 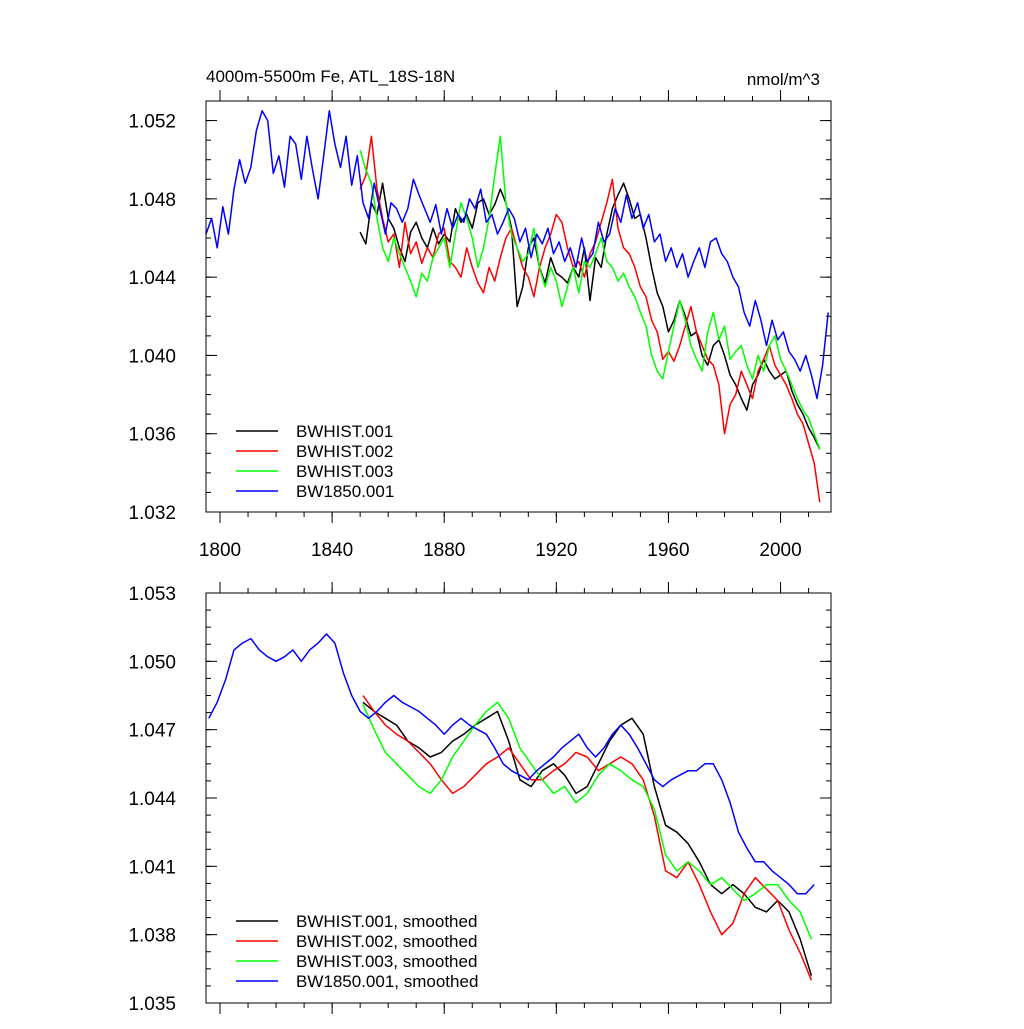 I want to click on y-tick-label: 1.032, so click(x=152, y=513).